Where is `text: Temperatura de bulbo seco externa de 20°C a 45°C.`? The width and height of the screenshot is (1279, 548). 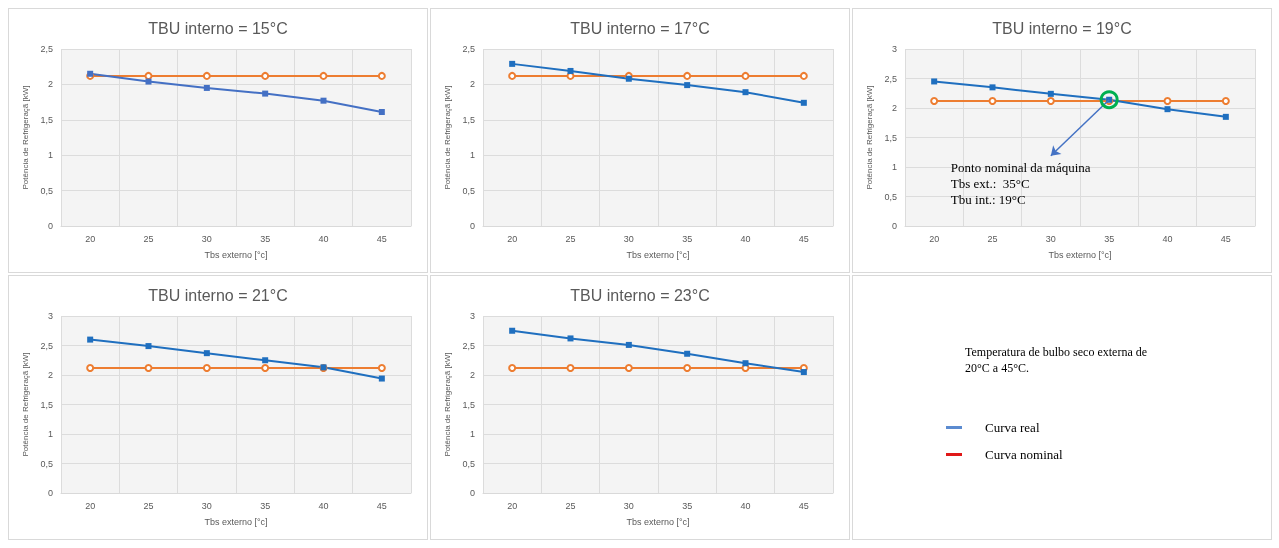
text: Temperatura de bulbo seco externa de 20°C a 45°C. is located at coordinates (1056, 360).